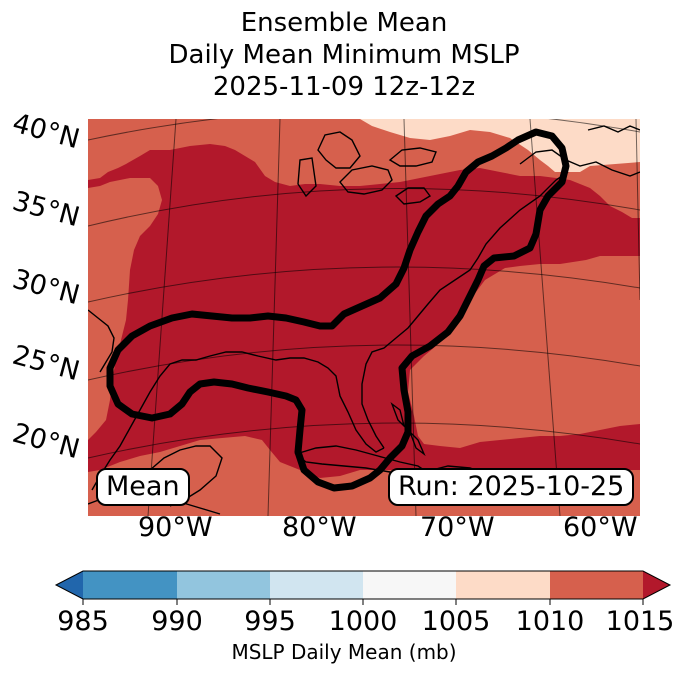 The image size is (688, 674). Describe the element at coordinates (640, 621) in the screenshot. I see `colorbar-tick-1015: 1015` at that location.